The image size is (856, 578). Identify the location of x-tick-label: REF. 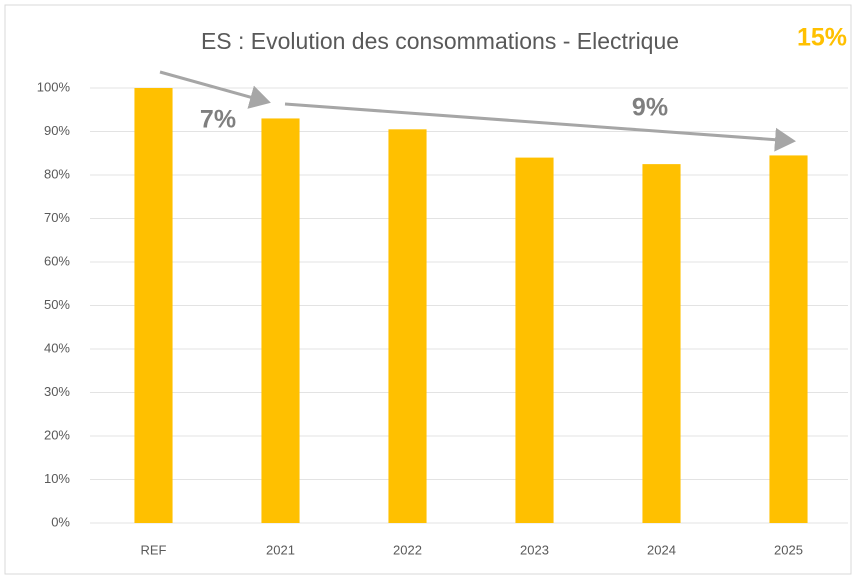
(154, 549).